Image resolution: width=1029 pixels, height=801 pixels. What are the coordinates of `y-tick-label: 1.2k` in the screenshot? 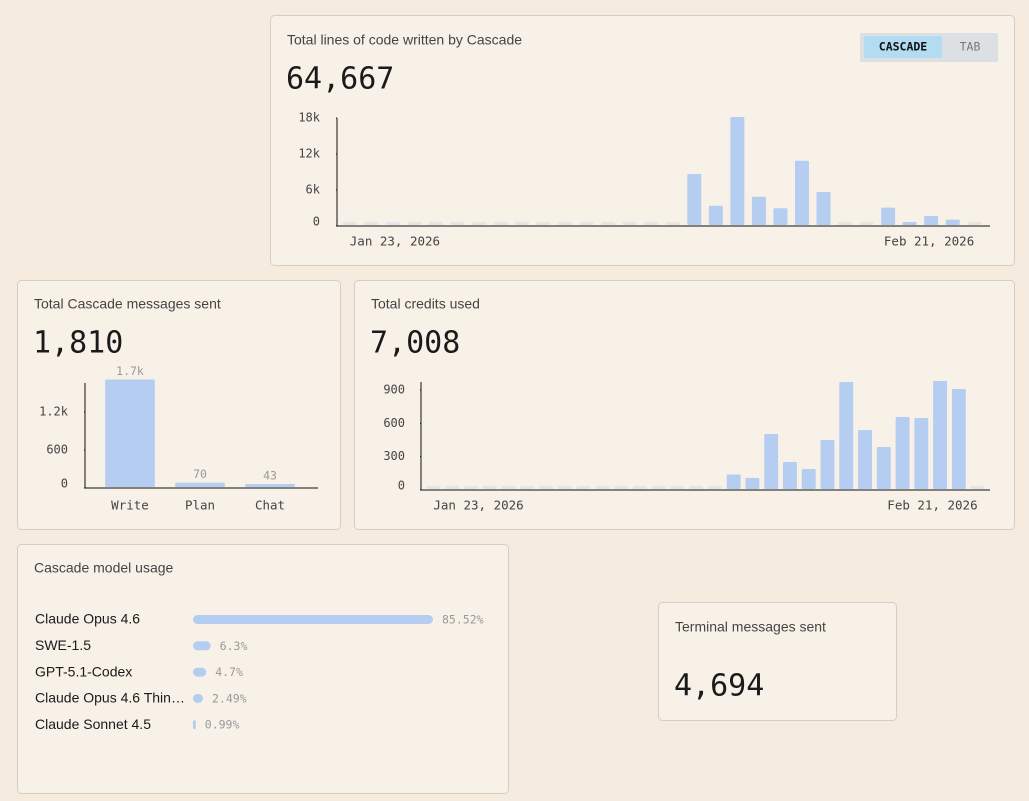 It's located at (54, 412).